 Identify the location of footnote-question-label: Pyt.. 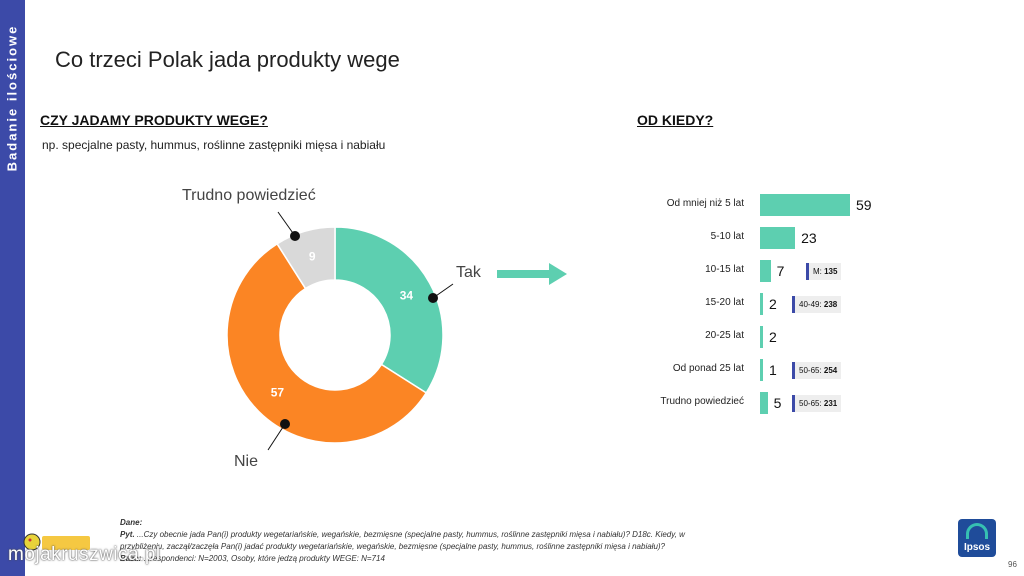
(127, 534).